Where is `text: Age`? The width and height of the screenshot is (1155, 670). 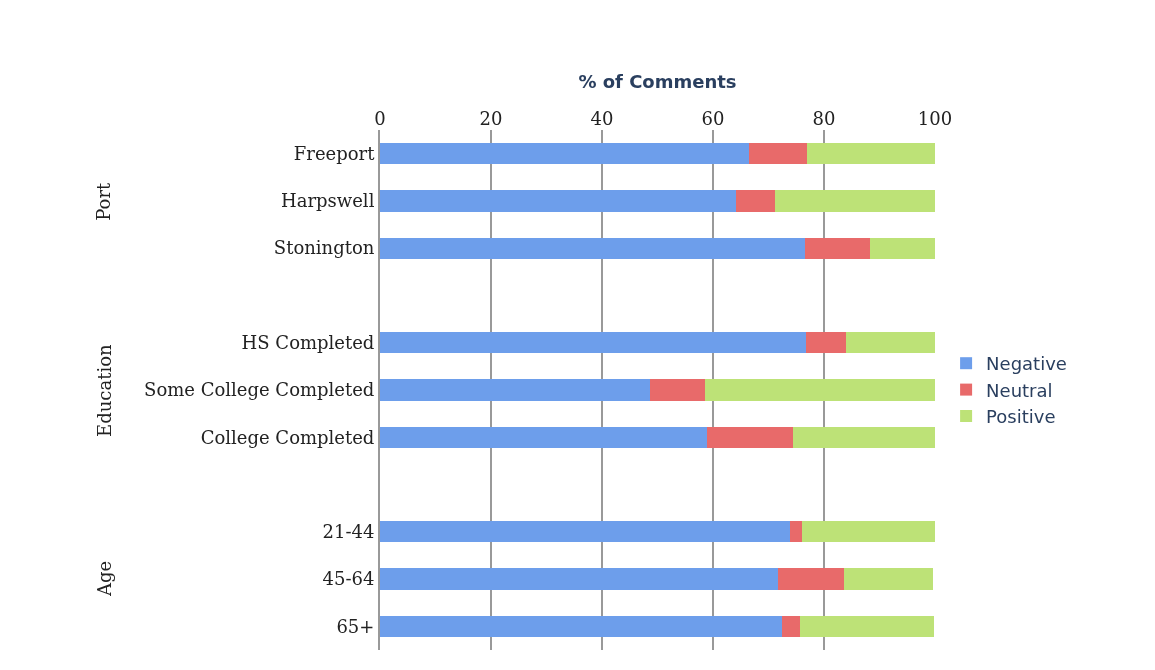 text: Age is located at coordinates (104, 578).